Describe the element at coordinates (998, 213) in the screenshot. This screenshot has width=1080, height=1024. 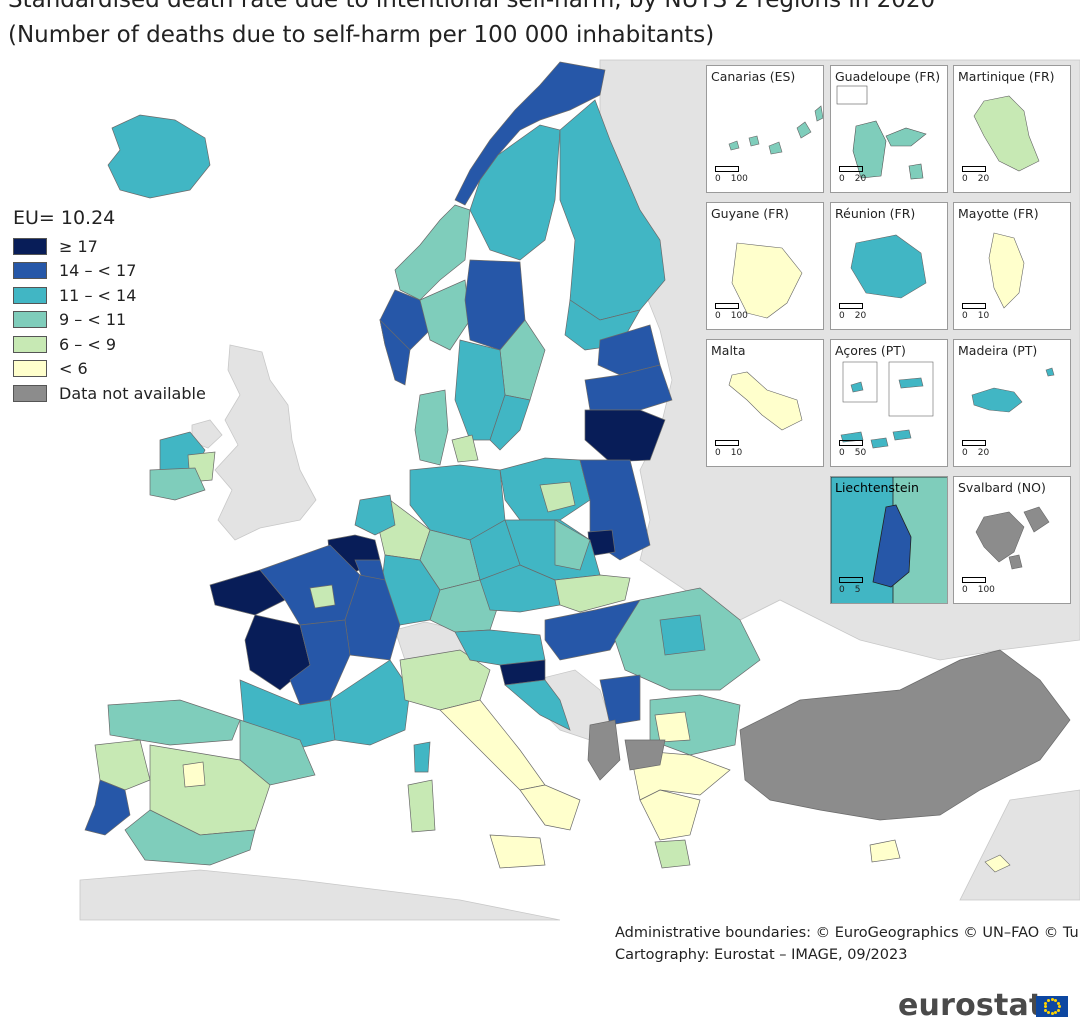
I see `inset-label: Mayotte (FR)` at that location.